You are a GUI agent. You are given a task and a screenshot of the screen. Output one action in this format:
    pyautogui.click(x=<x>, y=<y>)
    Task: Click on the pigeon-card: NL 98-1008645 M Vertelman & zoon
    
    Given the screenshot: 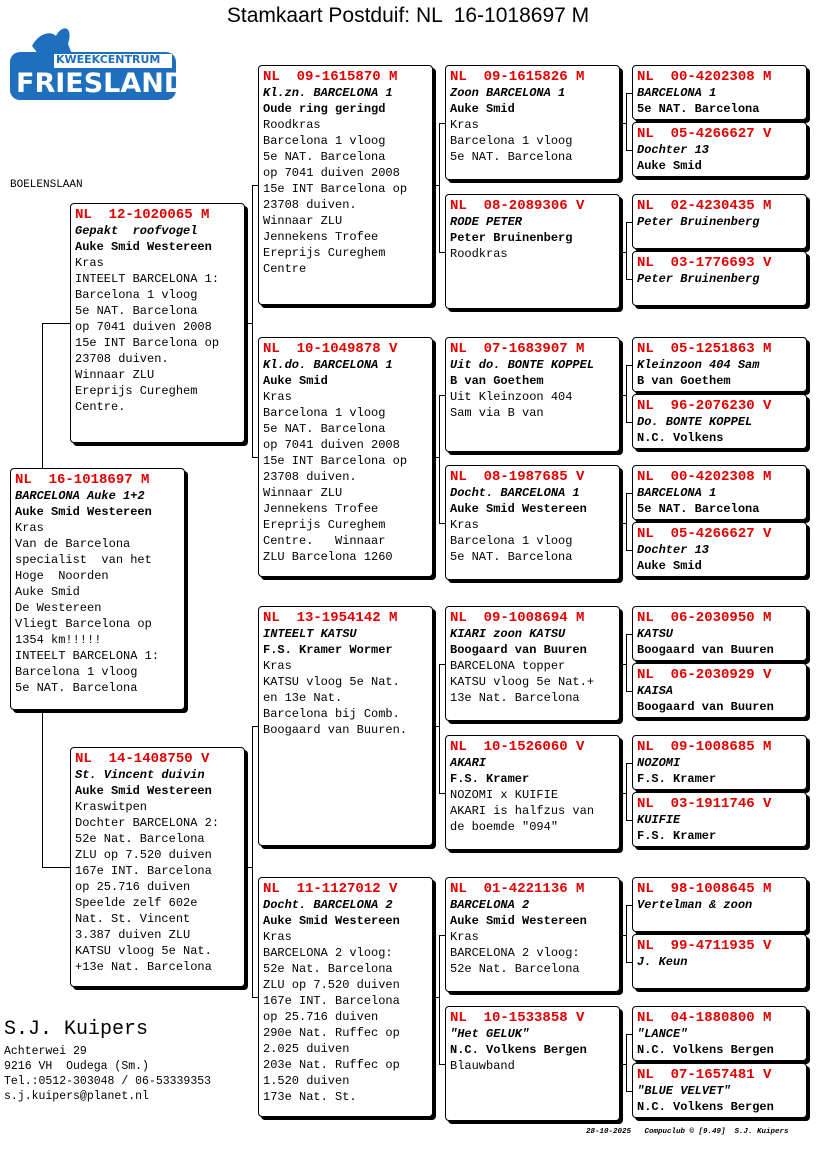 What is the action you would take?
    pyautogui.click(x=719, y=904)
    